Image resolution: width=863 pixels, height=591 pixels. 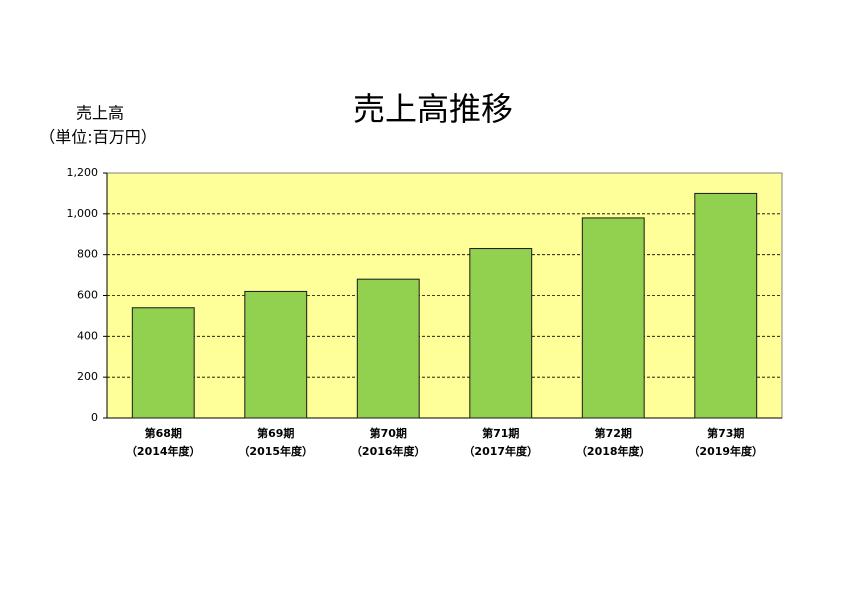 I want to click on y-tick-label: 600, so click(x=87, y=295).